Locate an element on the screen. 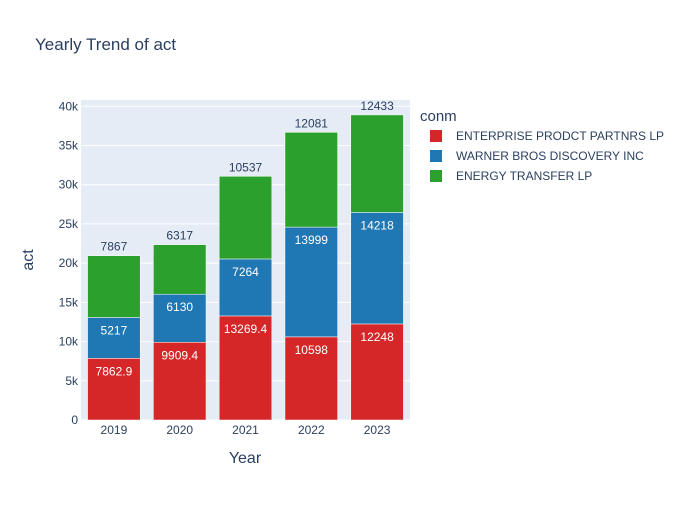 The image size is (700, 505). legend-label: ENTERPRISE PRODCT PARTNRS LP is located at coordinates (560, 136).